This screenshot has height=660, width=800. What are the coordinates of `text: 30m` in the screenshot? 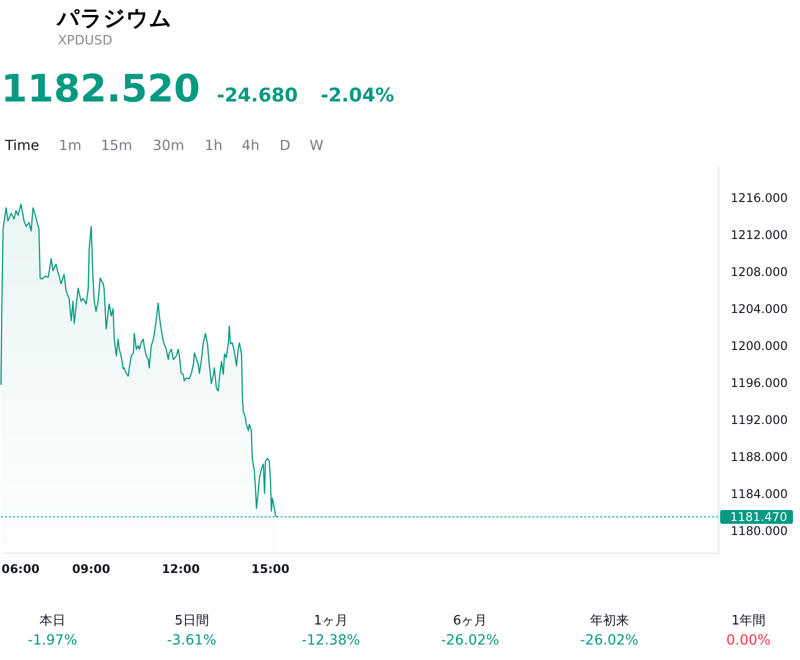 It's located at (168, 146).